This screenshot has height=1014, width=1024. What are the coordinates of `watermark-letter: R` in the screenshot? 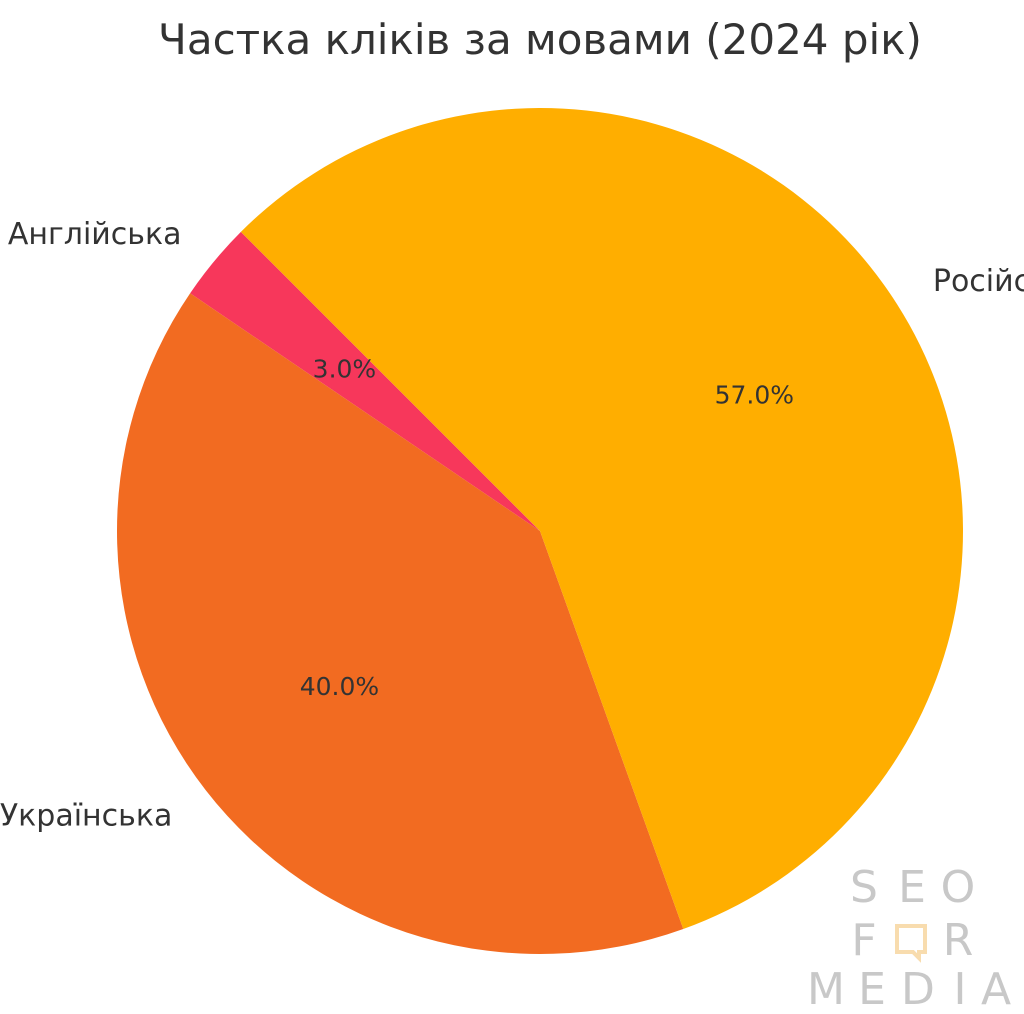 It's located at (958, 940).